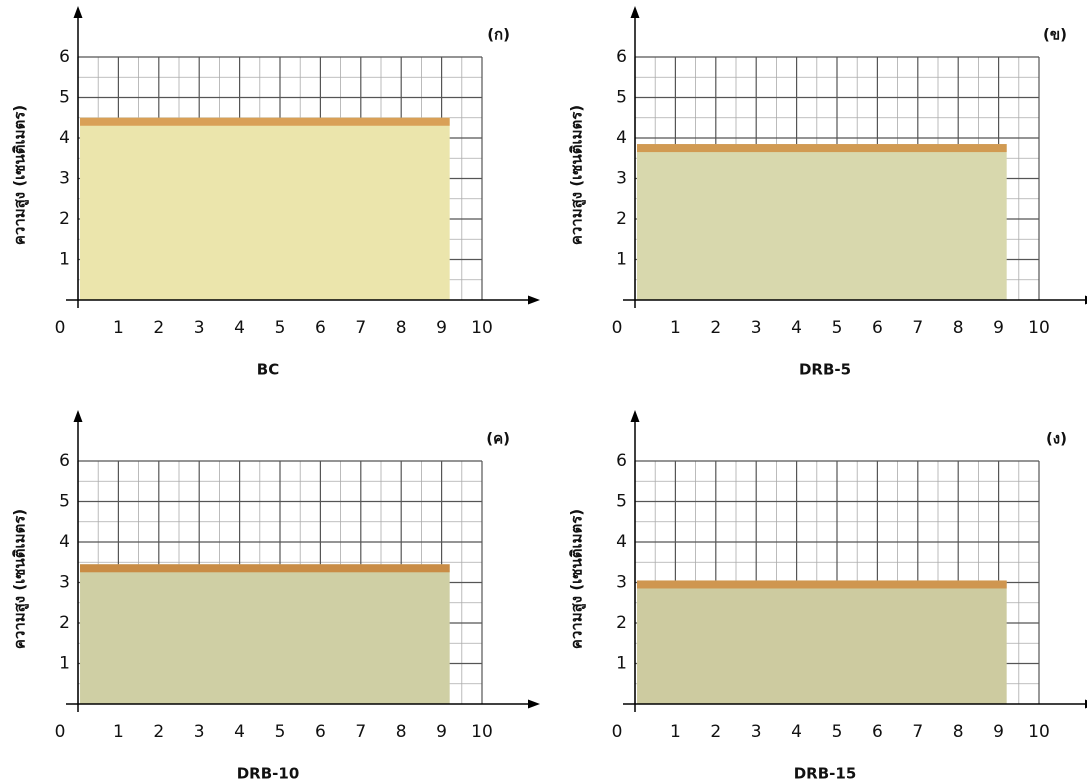 Image resolution: width=1087 pixels, height=783 pixels. What do you see at coordinates (825, 774) in the screenshot?
I see `x-axis-label: DRB-15` at bounding box center [825, 774].